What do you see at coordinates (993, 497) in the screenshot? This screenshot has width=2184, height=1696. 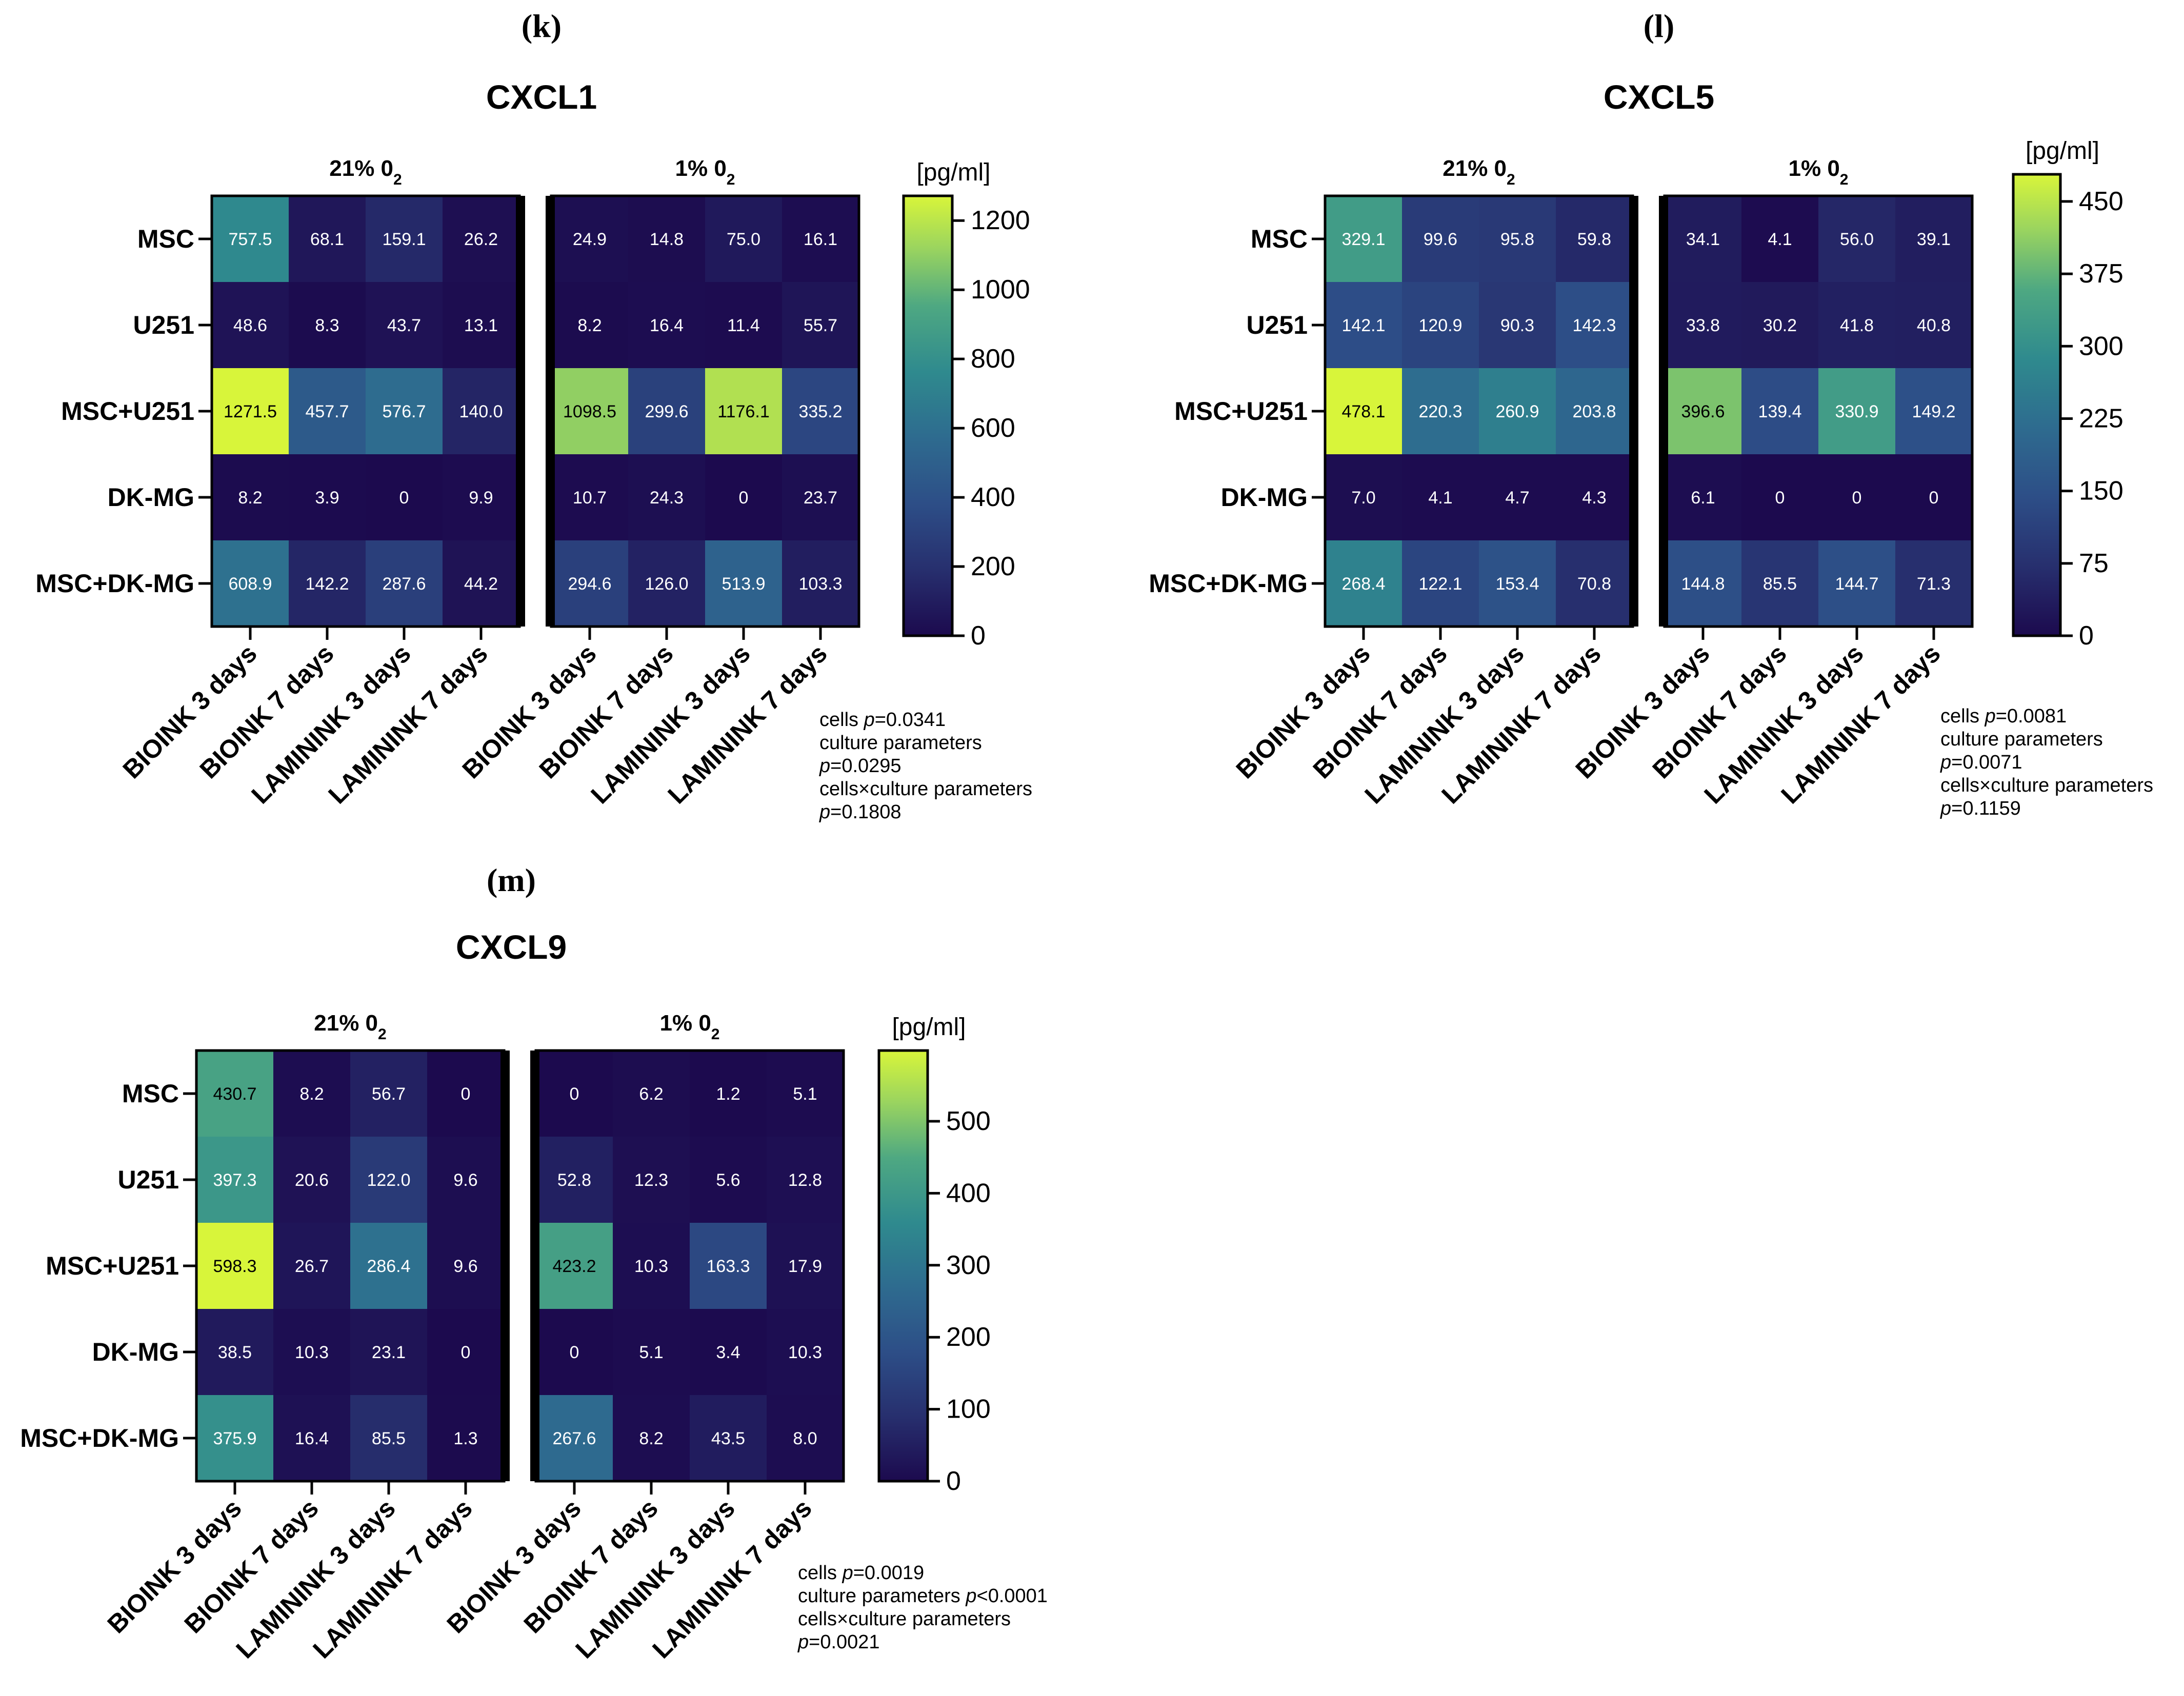 I see `colorbar-tick-label: 400` at bounding box center [993, 497].